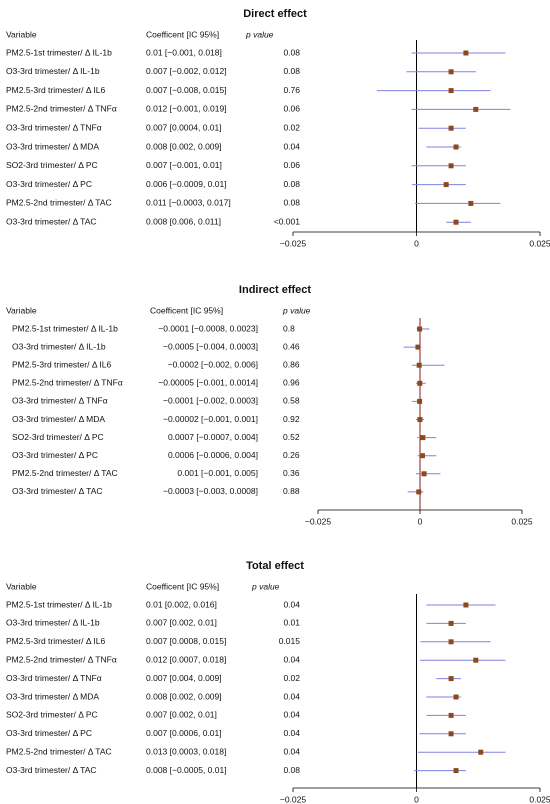 This screenshot has width=550, height=804. What do you see at coordinates (186, 770) in the screenshot?
I see `coefficient-label: 0.008 [−0.0005, 0.01]` at bounding box center [186, 770].